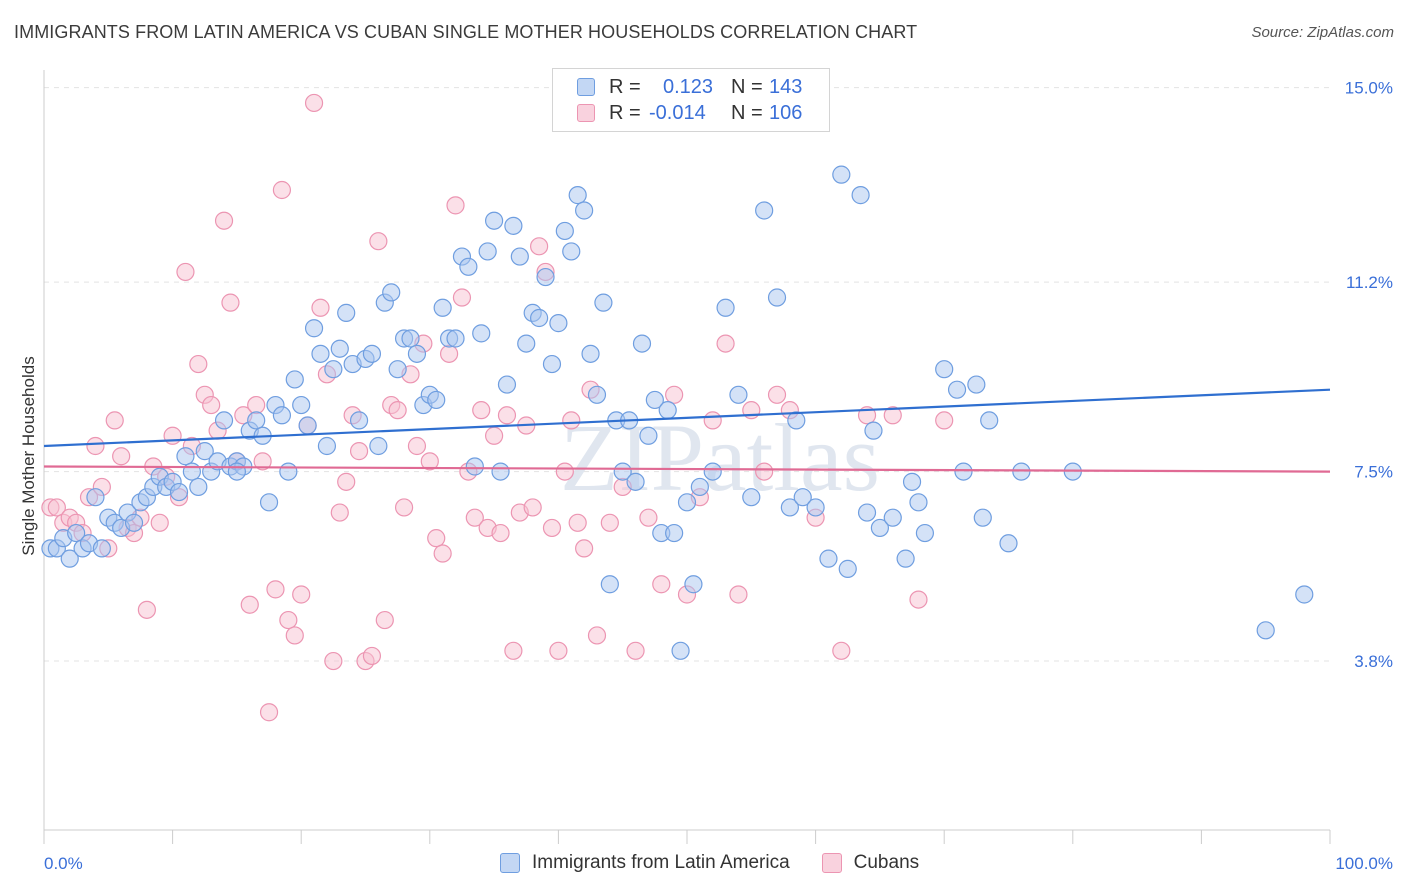  I want to click on x-tick-label: 100.0%, so click(1364, 863).